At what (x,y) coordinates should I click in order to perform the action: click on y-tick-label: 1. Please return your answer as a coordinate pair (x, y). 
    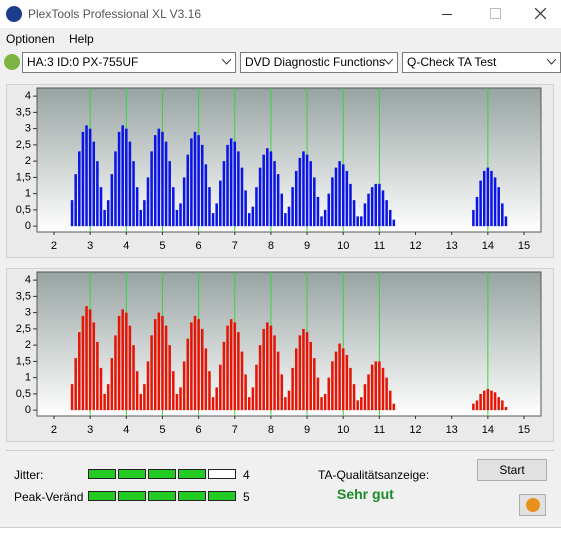
    Looking at the image, I should click on (28, 378).